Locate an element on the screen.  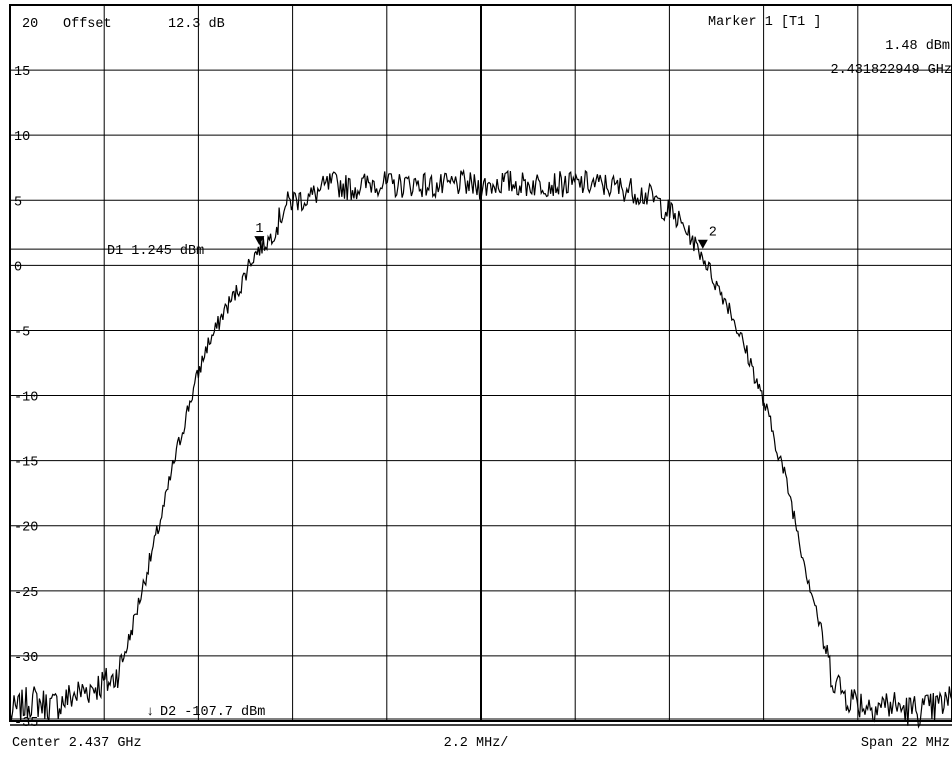
marker-1-label: 1 is located at coordinates (259, 229).